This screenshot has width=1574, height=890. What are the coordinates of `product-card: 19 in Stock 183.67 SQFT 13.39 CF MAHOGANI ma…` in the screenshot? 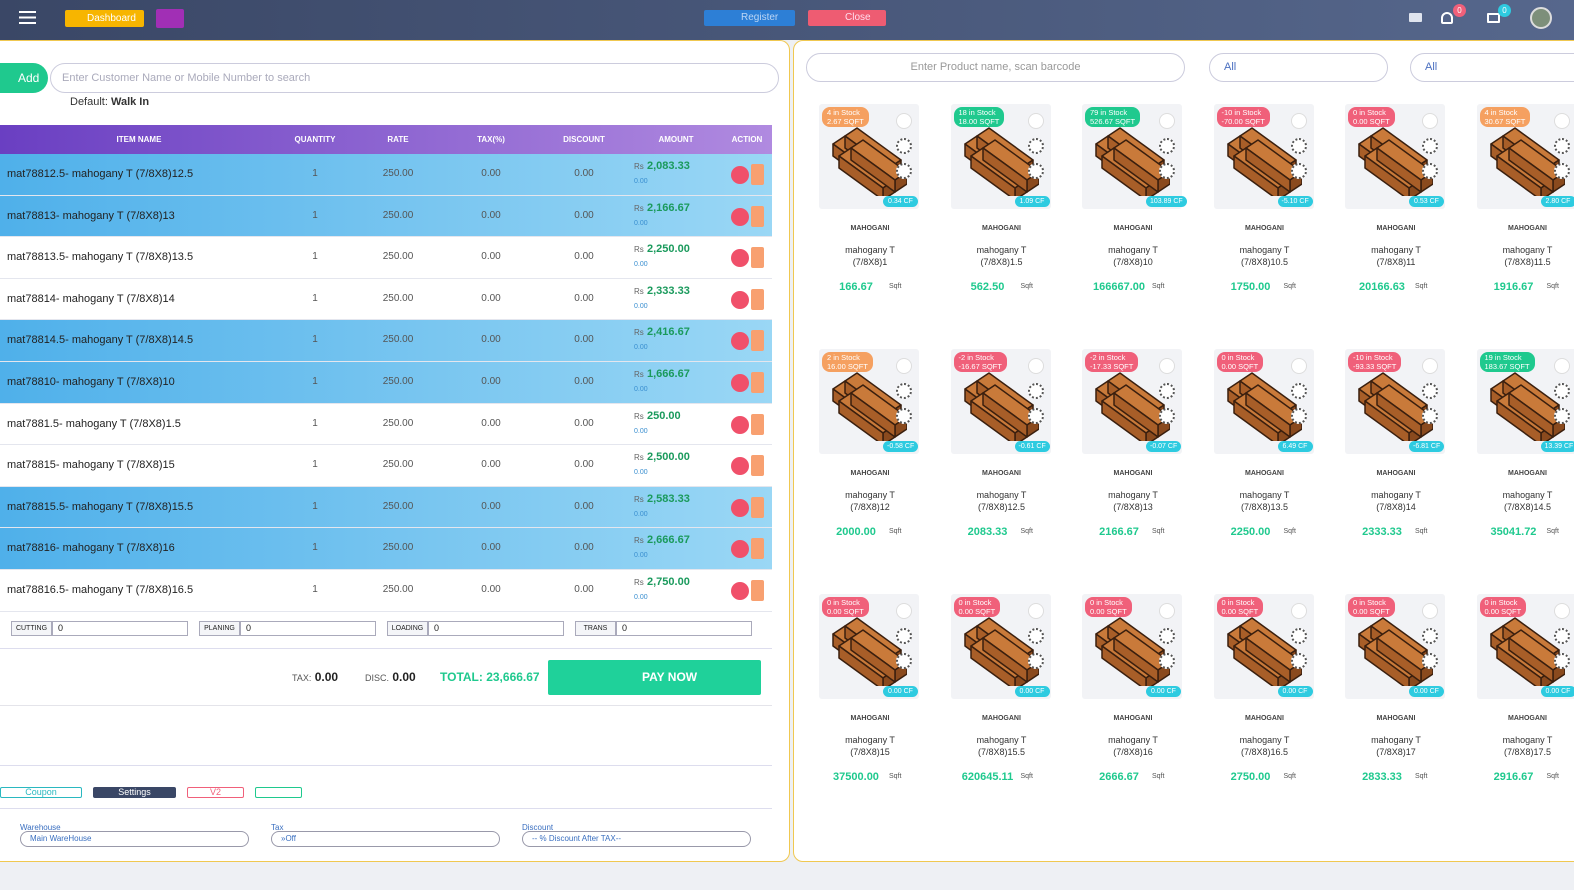 It's located at (1525, 444).